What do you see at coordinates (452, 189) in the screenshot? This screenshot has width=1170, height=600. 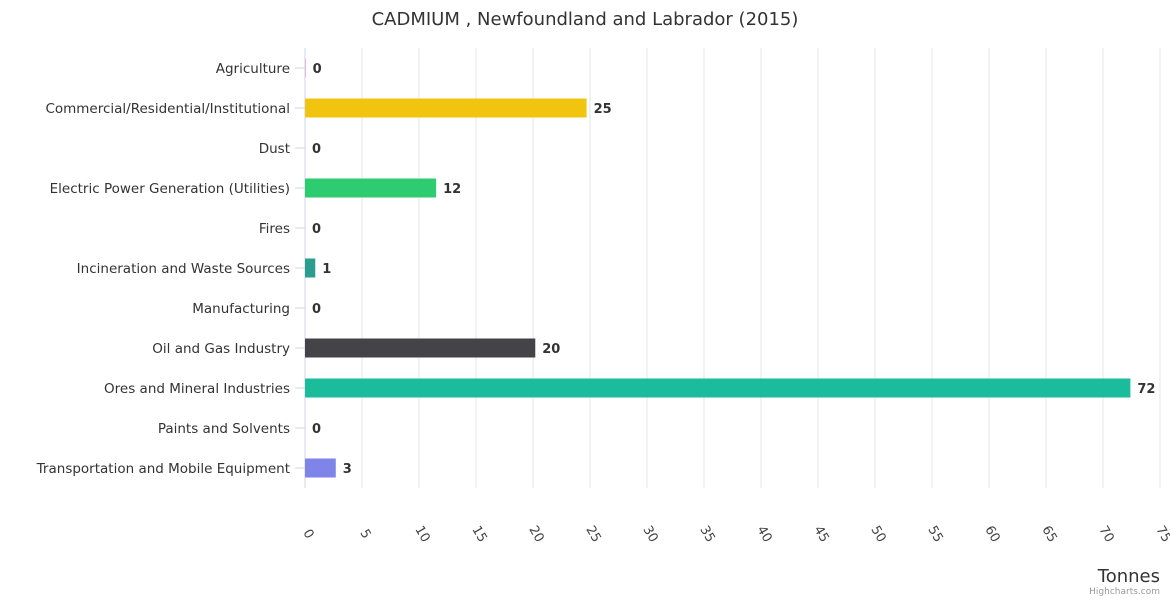 I see `data-label: 12` at bounding box center [452, 189].